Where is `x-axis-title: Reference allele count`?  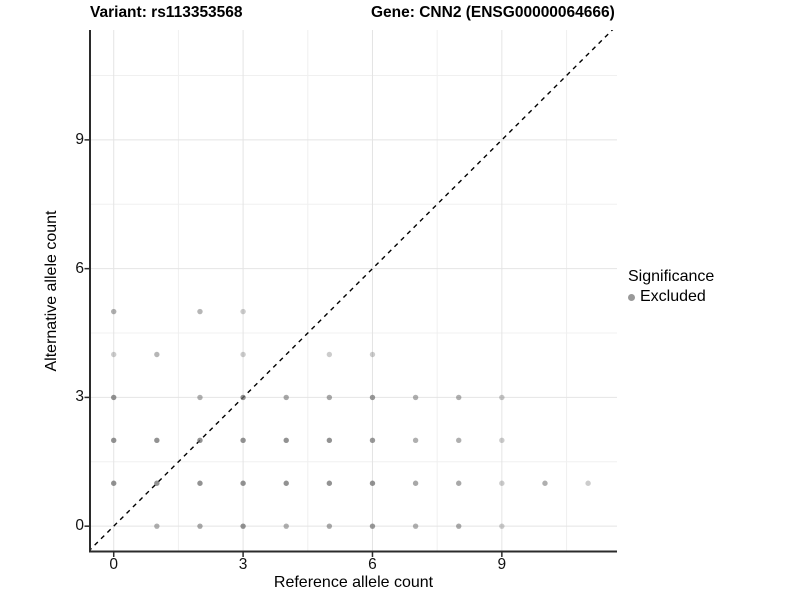 x-axis-title: Reference allele count is located at coordinates (353, 582).